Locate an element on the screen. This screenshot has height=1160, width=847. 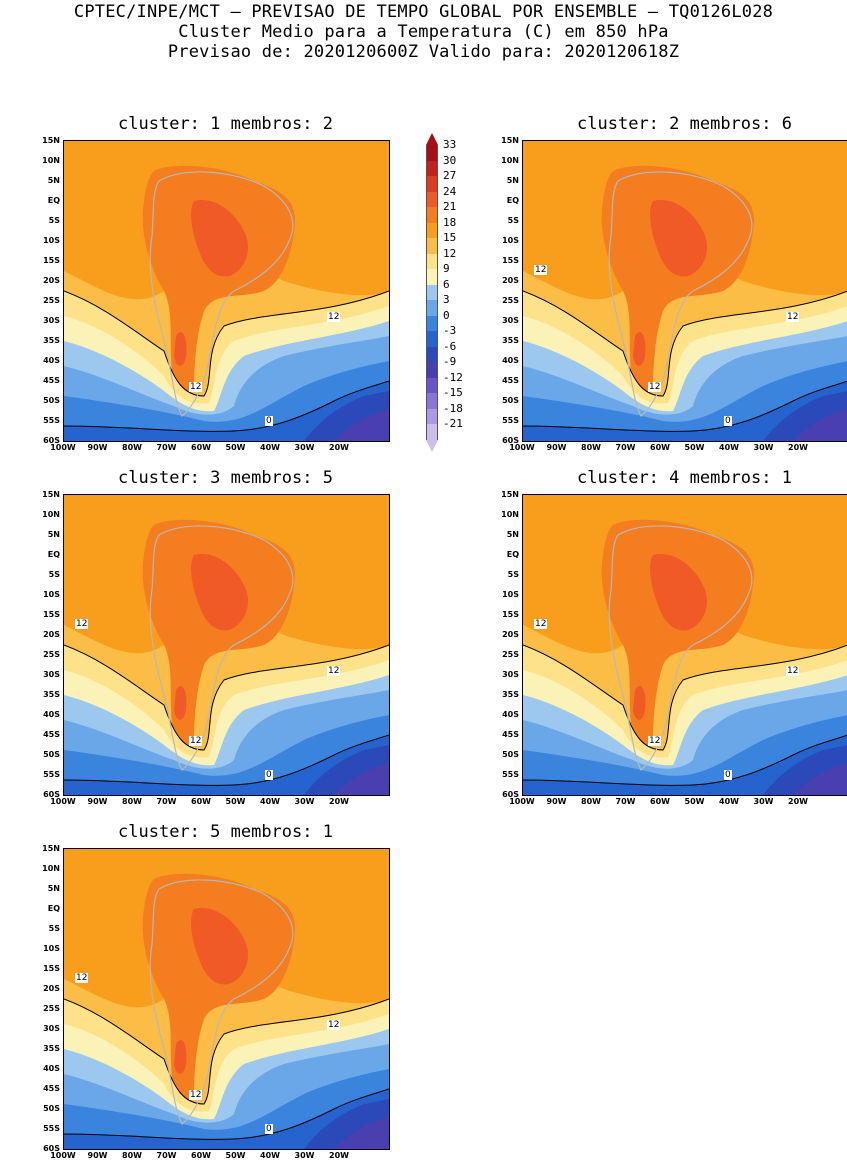
legend-label: 27 is located at coordinates (449, 176).